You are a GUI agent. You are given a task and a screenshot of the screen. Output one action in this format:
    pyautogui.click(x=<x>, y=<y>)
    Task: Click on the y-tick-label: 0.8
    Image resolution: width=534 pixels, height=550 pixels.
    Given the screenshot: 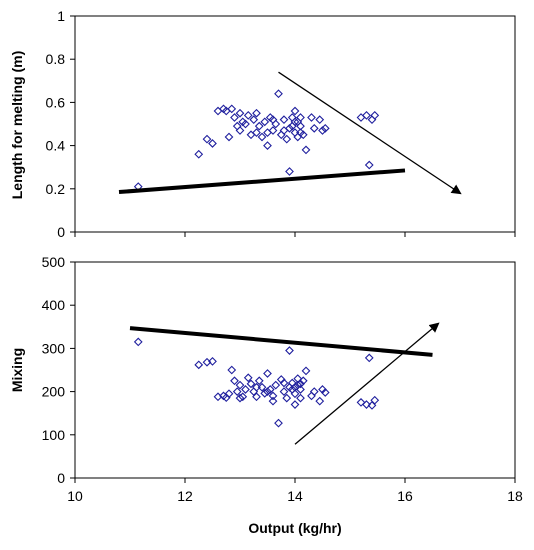 What is the action you would take?
    pyautogui.click(x=56, y=59)
    